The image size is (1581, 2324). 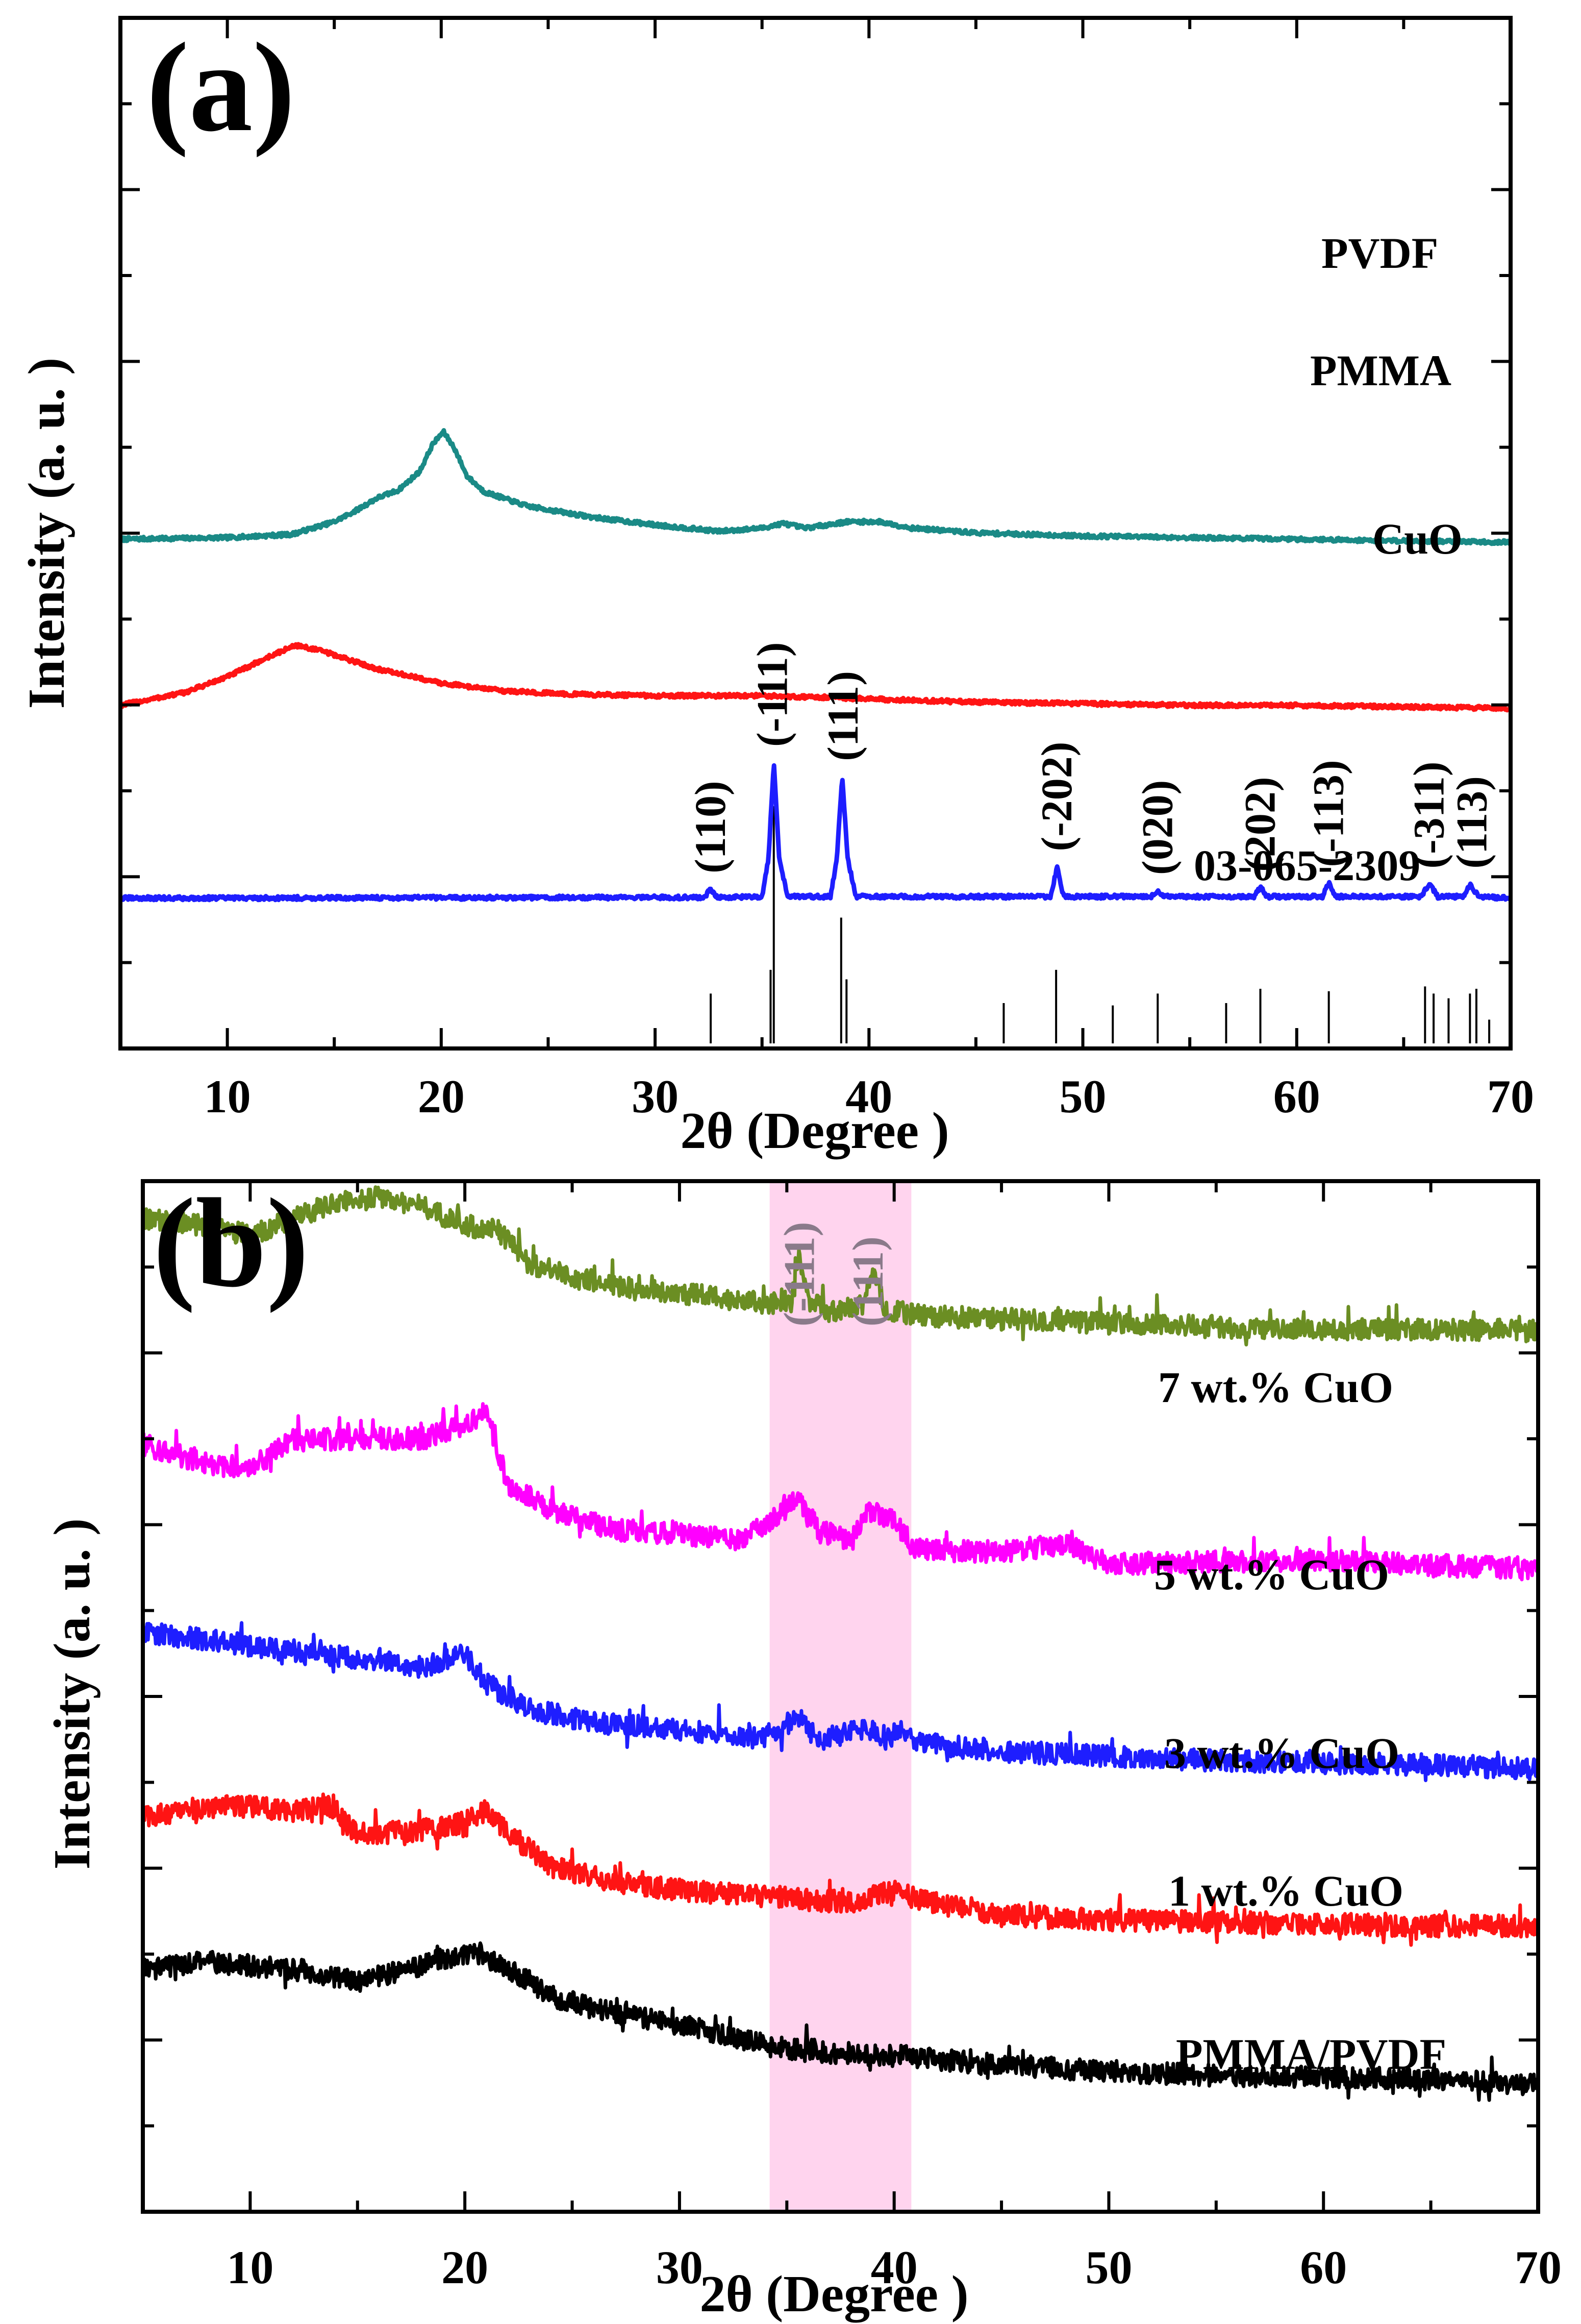 I want to click on peak-label-113: (-113), so click(x=1328, y=813).